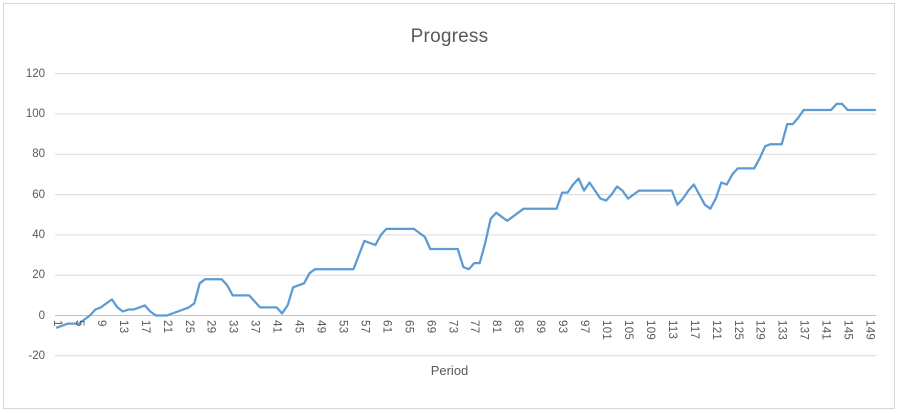 This screenshot has height=413, width=907. I want to click on x-tick-label: 25, so click(188, 326).